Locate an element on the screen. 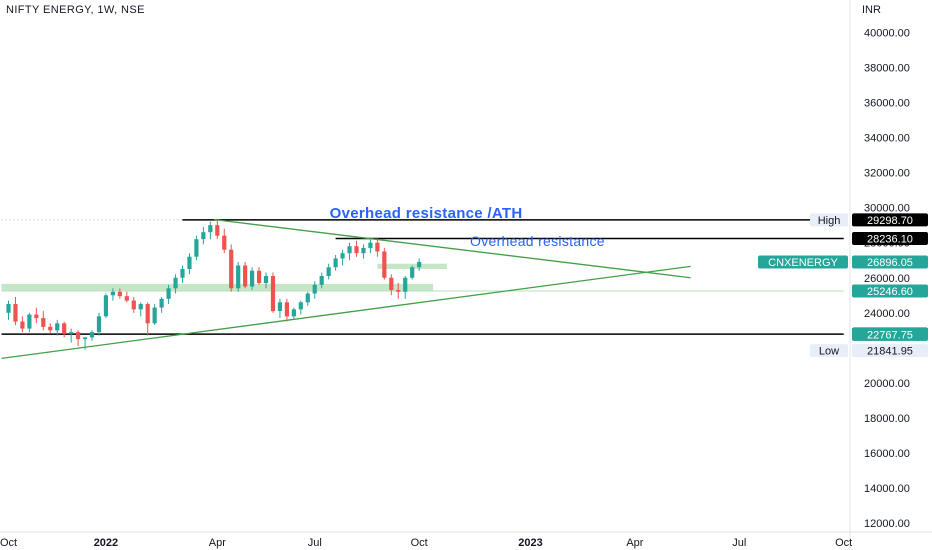 Image resolution: width=932 pixels, height=550 pixels. candle-layer is located at coordinates (214, 284).